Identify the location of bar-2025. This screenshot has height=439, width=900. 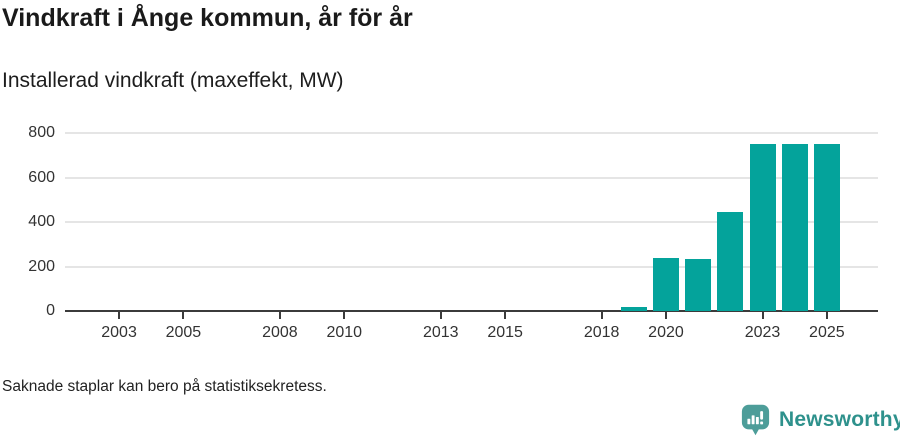
(826, 227).